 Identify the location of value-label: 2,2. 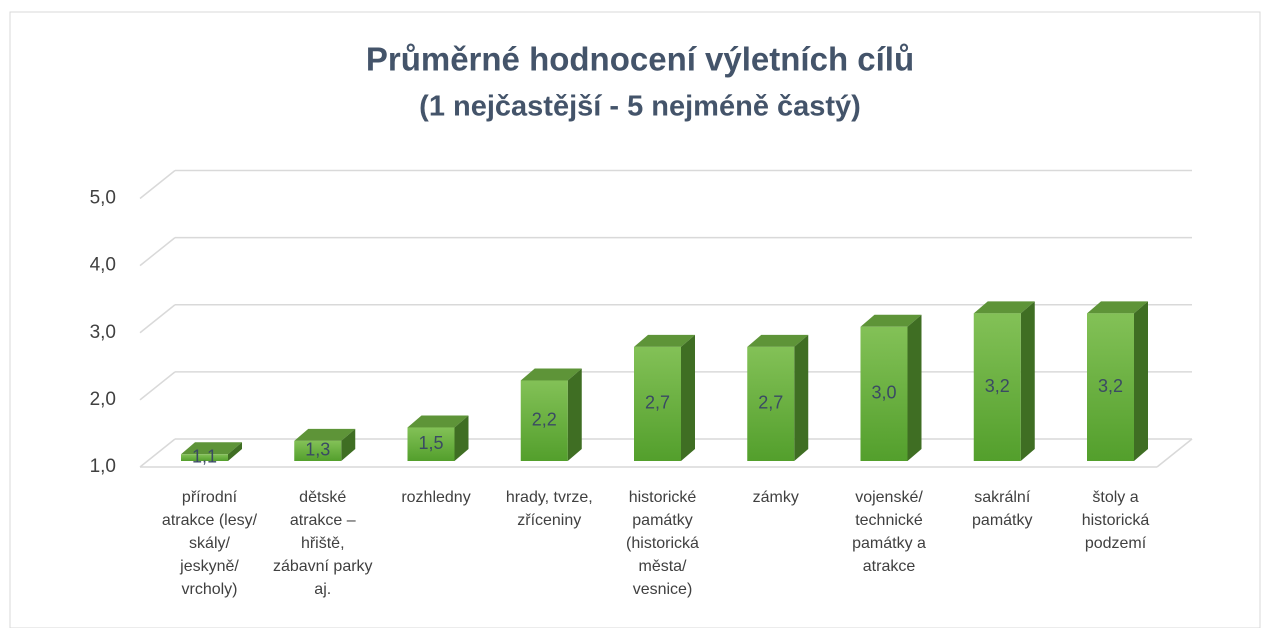
(544, 419).